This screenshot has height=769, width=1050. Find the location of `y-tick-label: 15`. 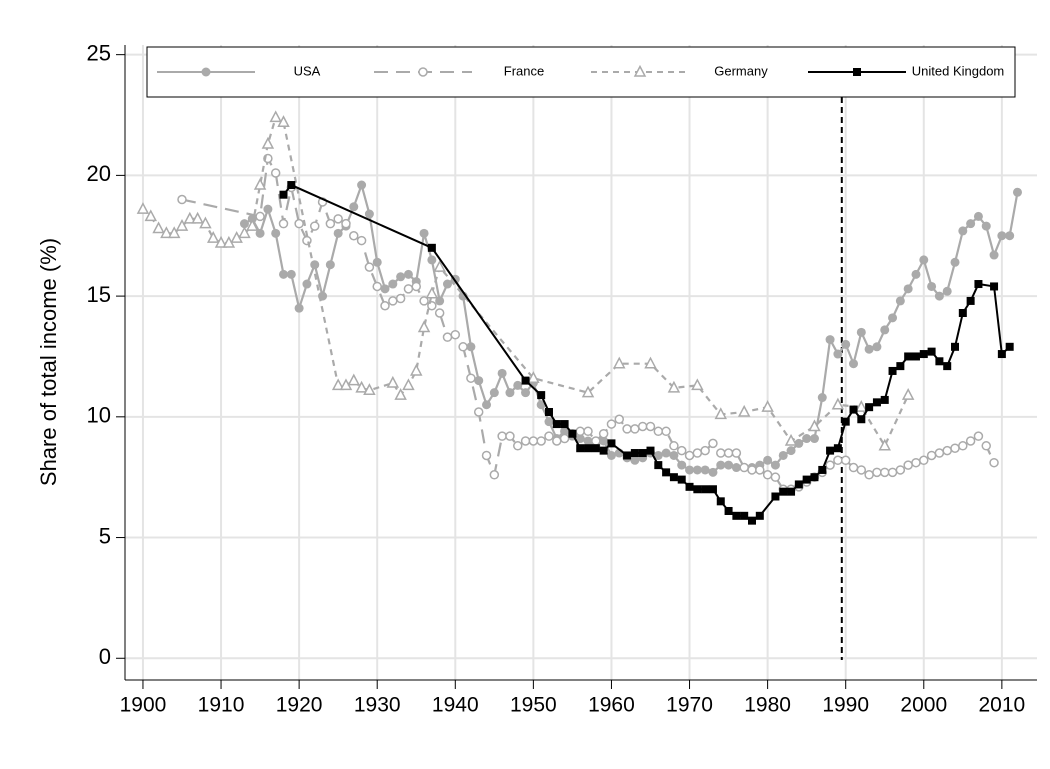

y-tick-label: 15 is located at coordinates (99, 294).